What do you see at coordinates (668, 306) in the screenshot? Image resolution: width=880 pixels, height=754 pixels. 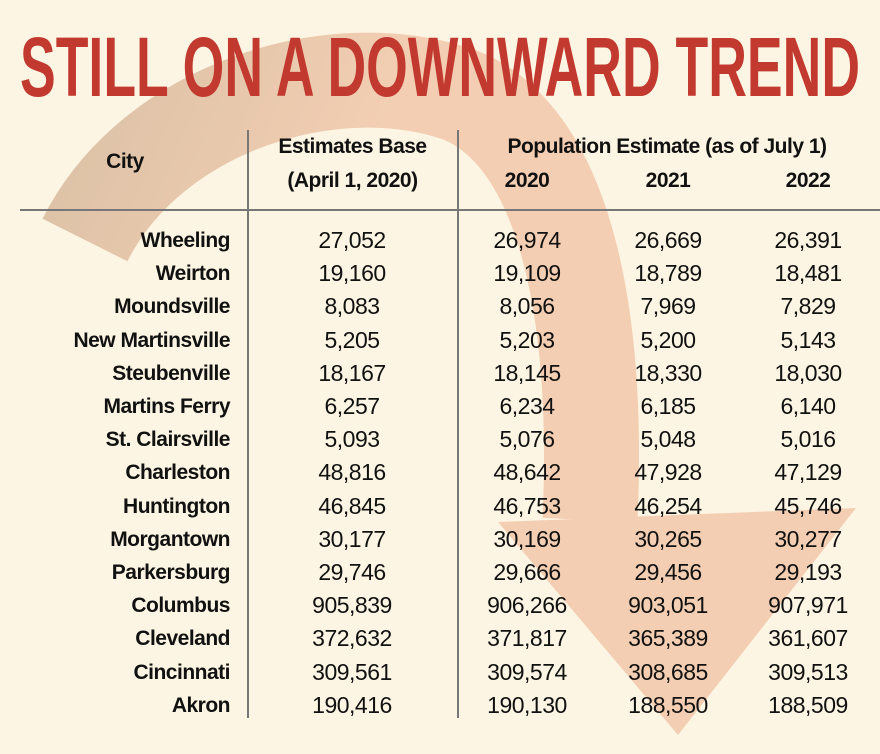 I see `population-estimate-value: 7,969` at bounding box center [668, 306].